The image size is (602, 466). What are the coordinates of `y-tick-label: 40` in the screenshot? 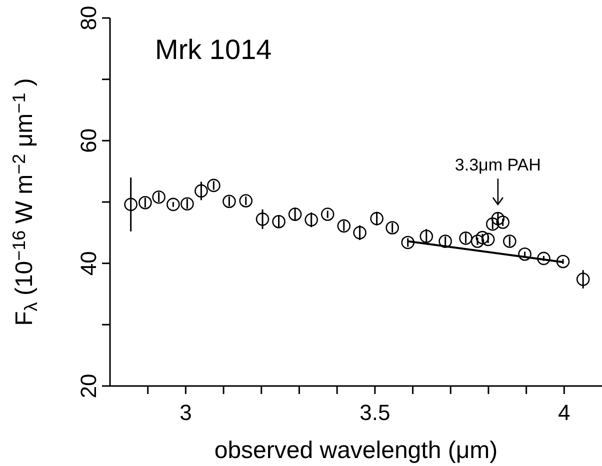 It's located at (88, 263).